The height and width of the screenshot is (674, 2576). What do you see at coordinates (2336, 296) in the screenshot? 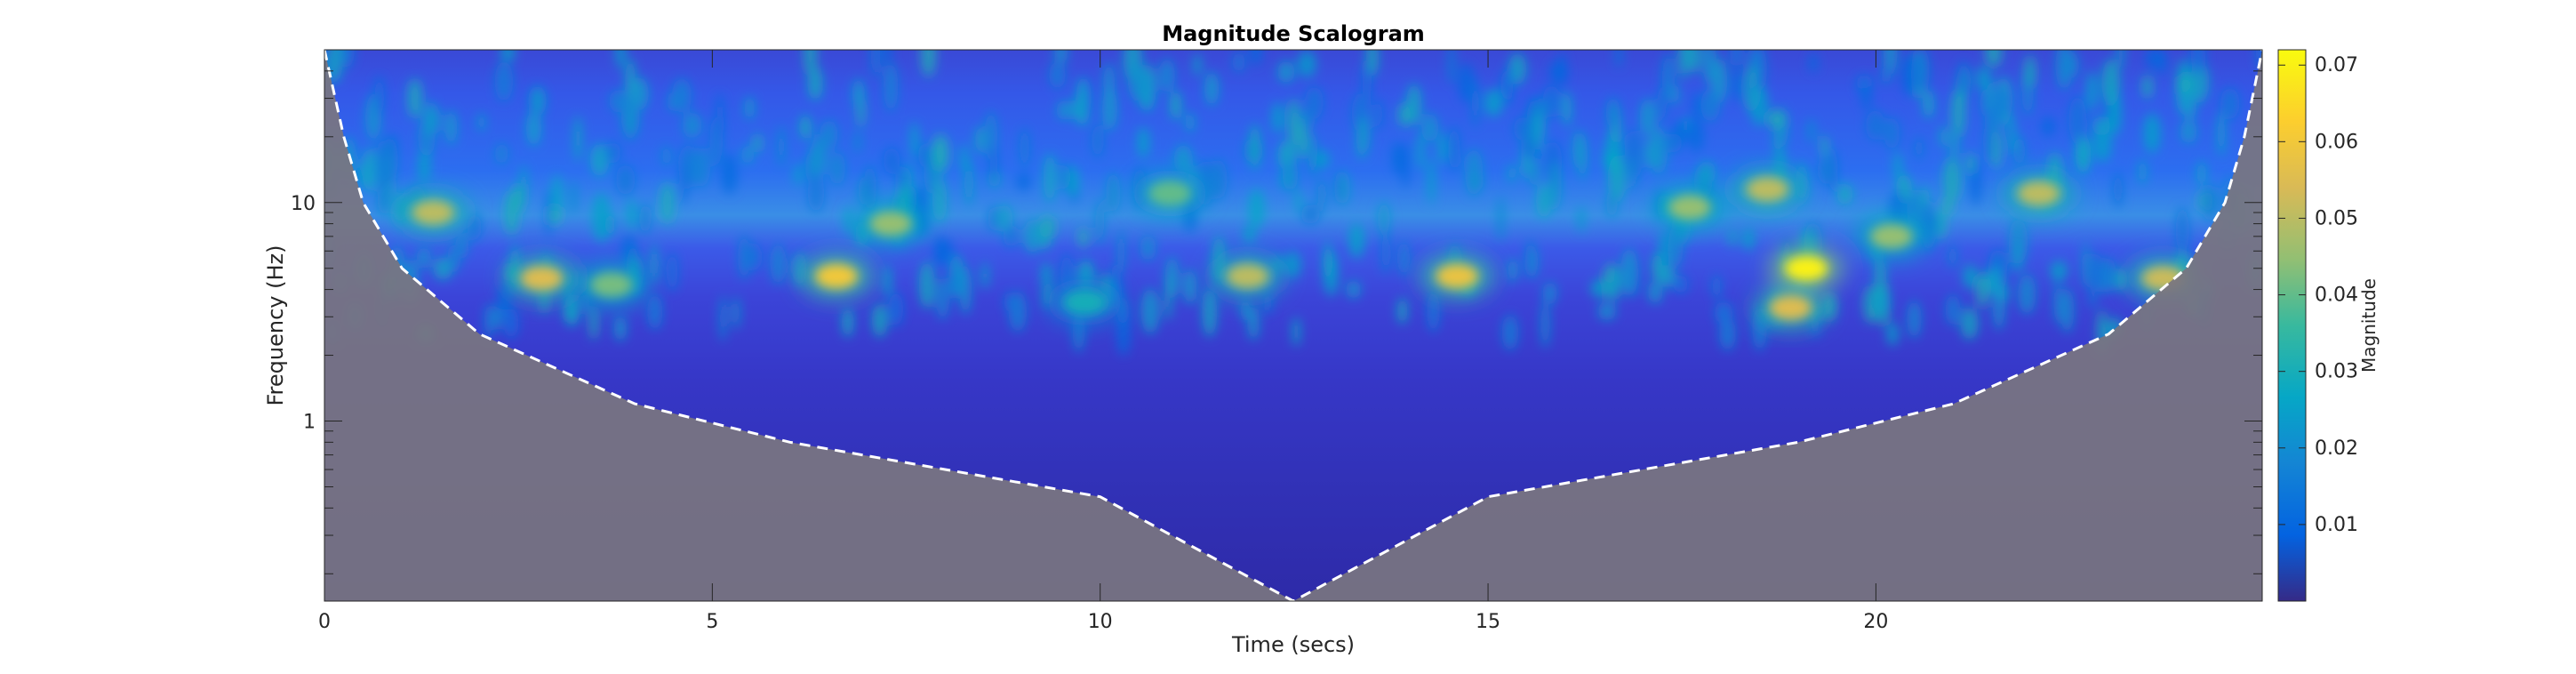
I see `colorbar-tick-label: 0.04` at bounding box center [2336, 296].